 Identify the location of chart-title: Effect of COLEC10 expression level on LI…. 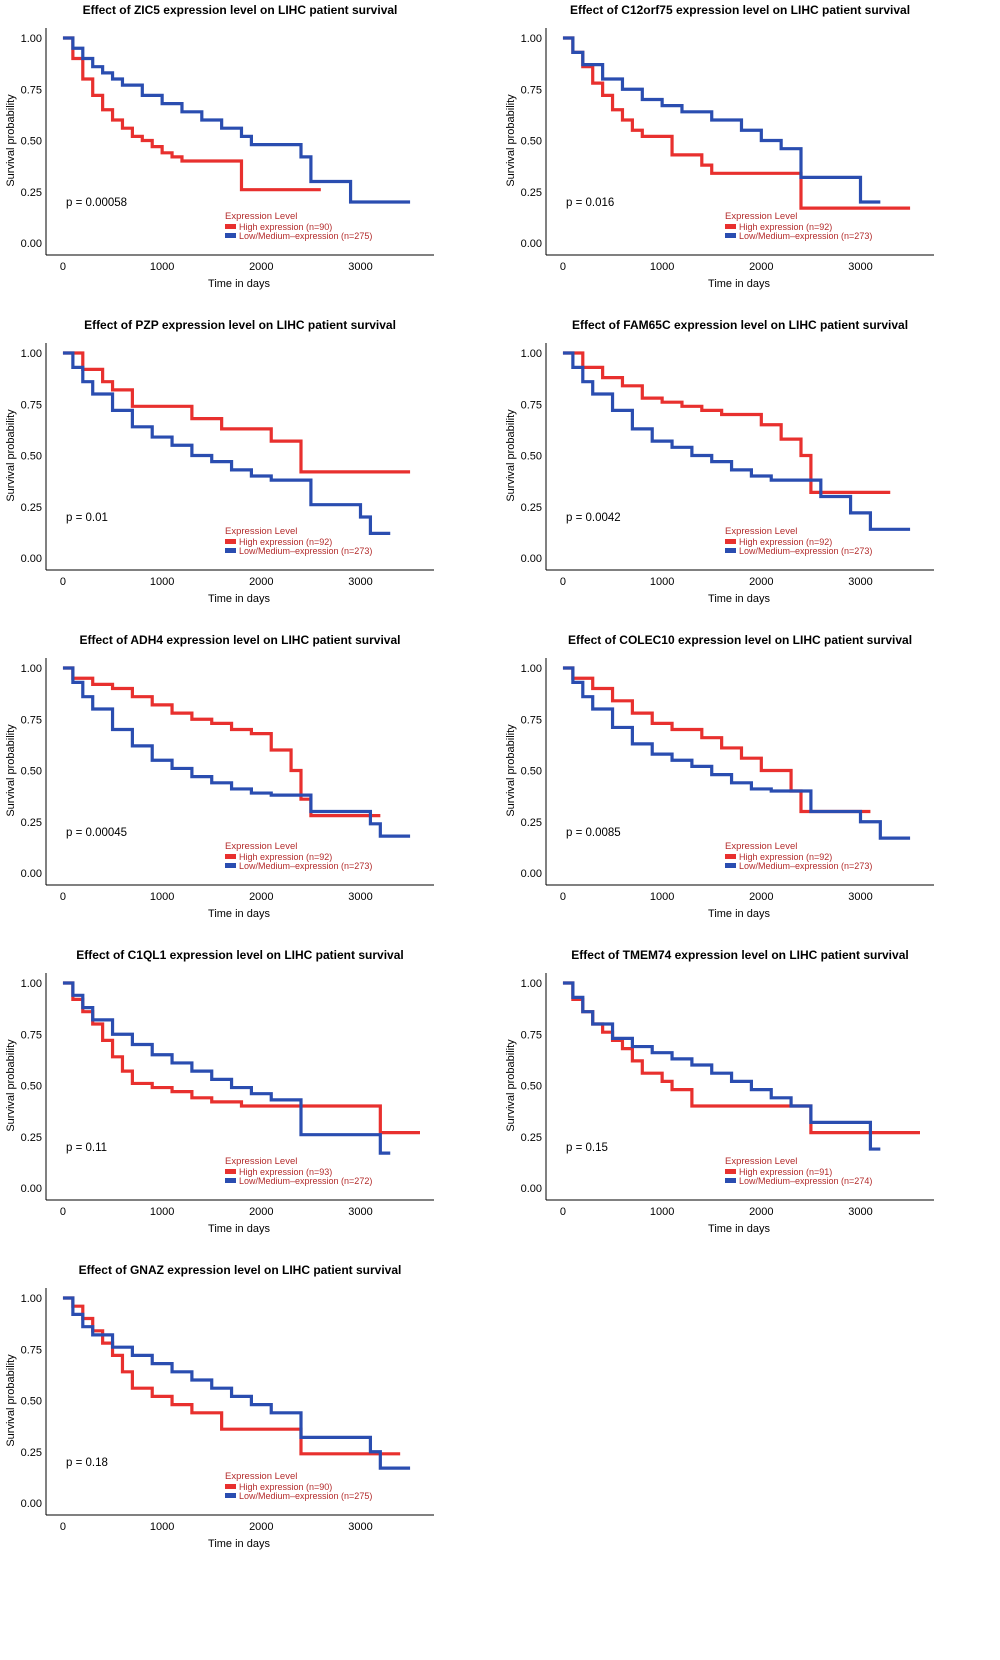
(740, 640).